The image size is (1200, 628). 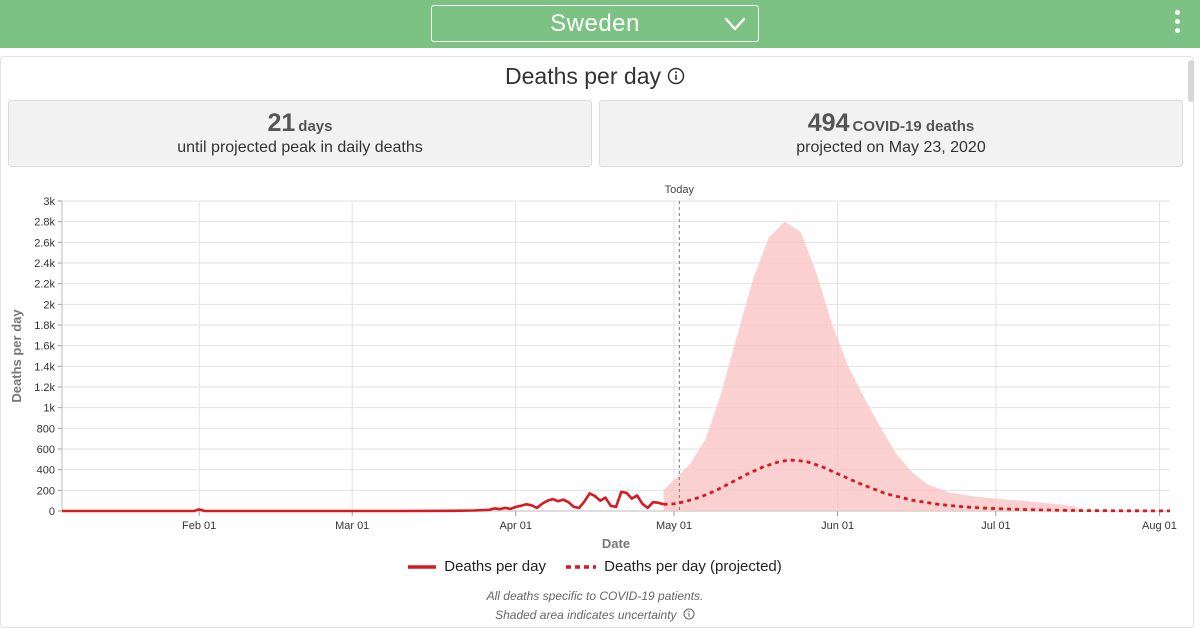 I want to click on y-tick-label: 600, so click(x=46, y=450).